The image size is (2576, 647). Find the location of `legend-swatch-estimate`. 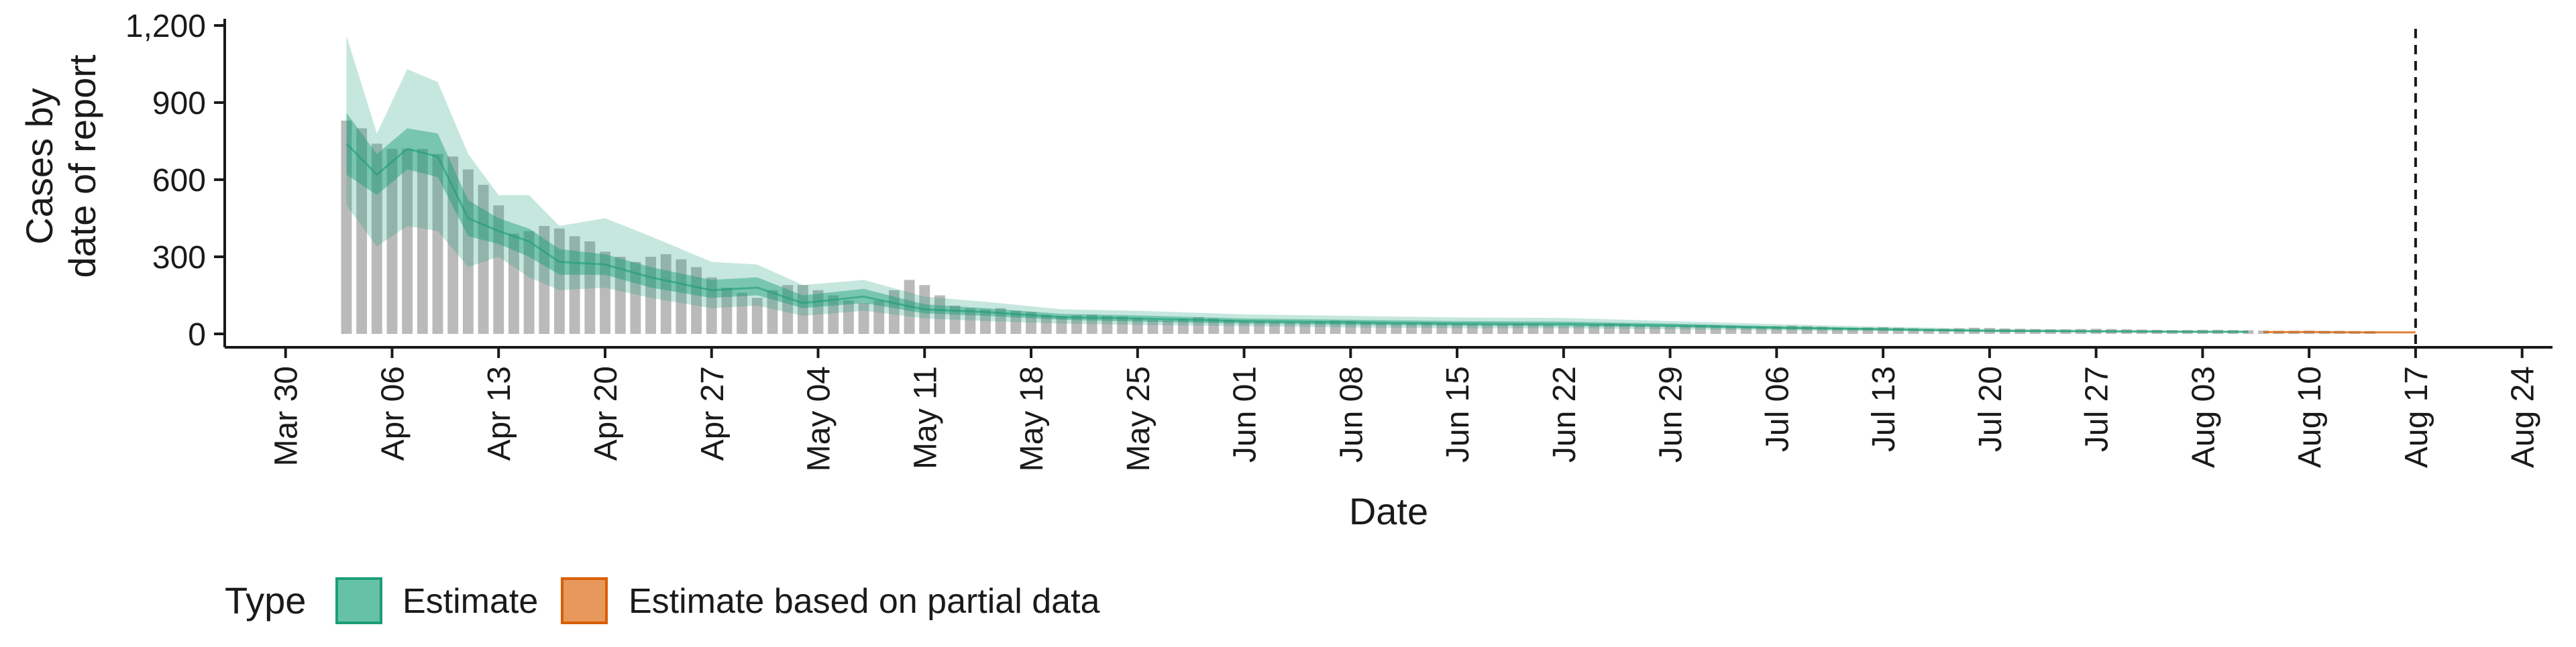

legend-swatch-estimate is located at coordinates (359, 601).